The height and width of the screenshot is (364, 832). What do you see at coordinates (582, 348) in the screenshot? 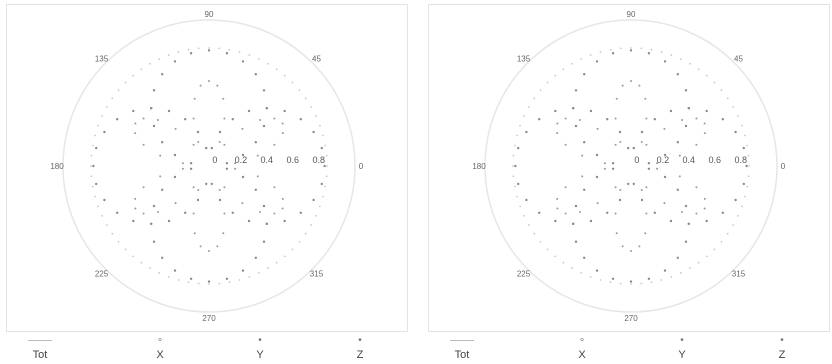
I see `legend-item-x: ∘ X` at bounding box center [582, 348].